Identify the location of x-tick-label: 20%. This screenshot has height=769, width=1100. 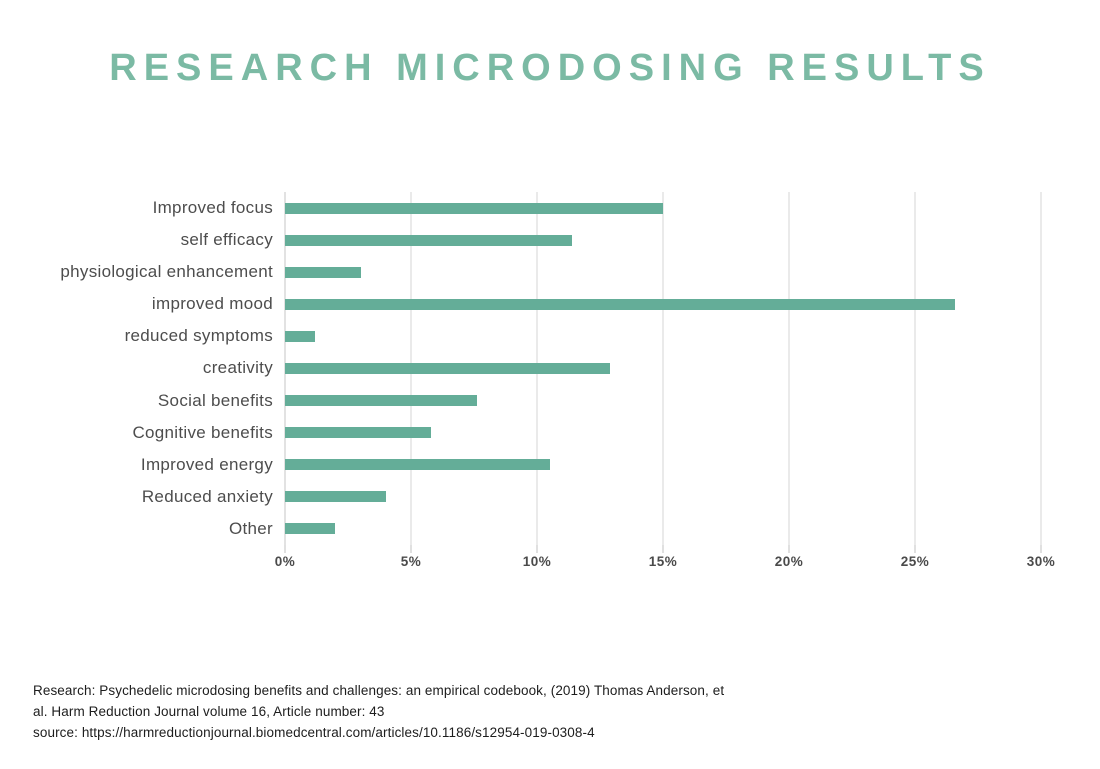
(789, 561).